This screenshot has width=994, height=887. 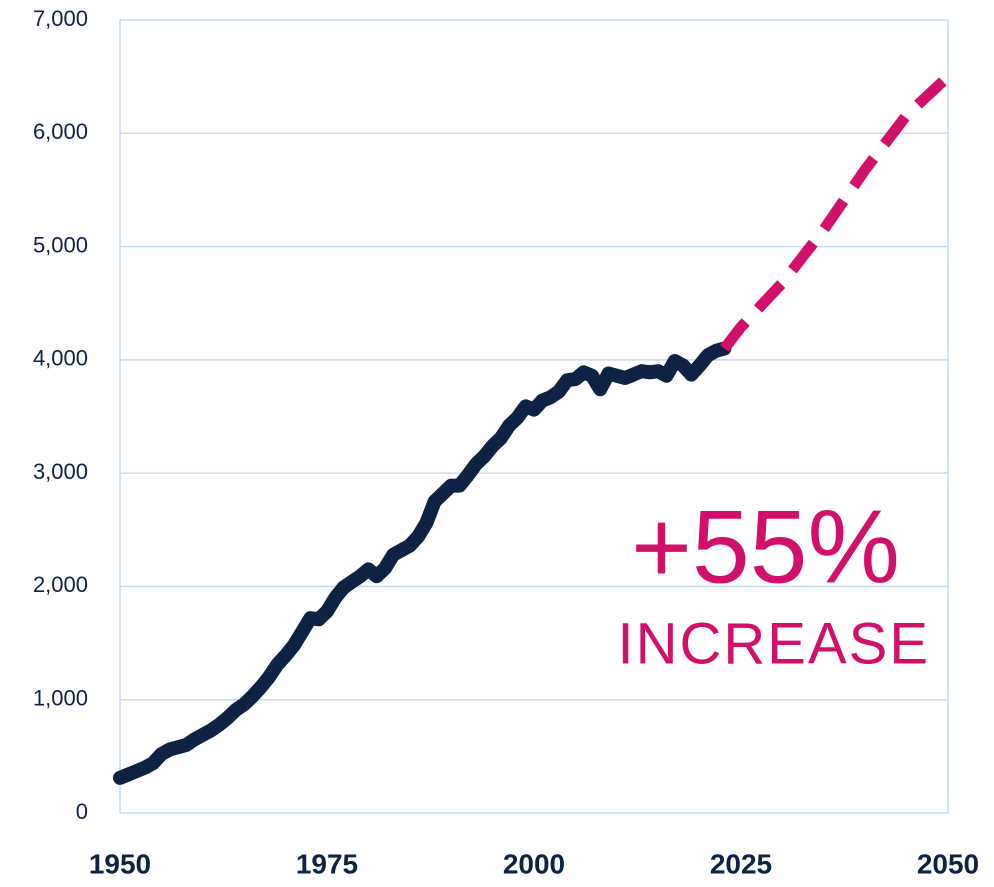 What do you see at coordinates (60, 698) in the screenshot?
I see `y-tick-label: 1,000` at bounding box center [60, 698].